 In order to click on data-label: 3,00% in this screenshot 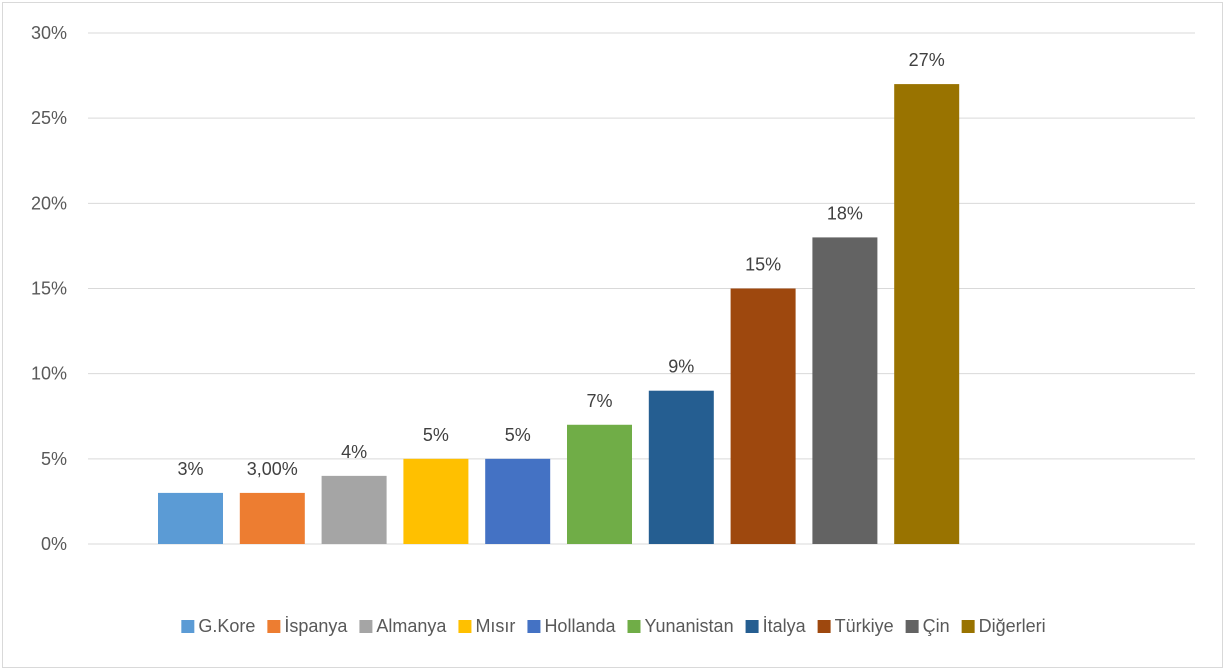, I will do `click(272, 469)`.